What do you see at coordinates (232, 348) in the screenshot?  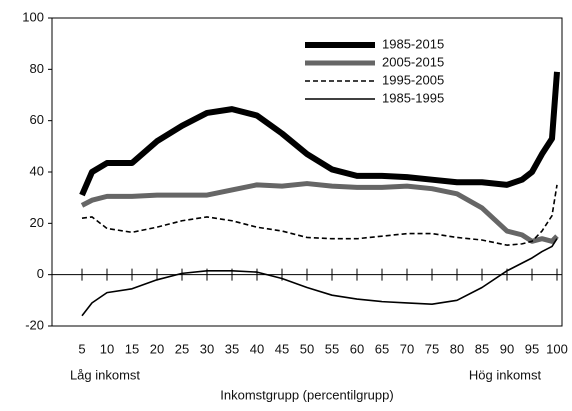 I see `x-tick-label: 35` at bounding box center [232, 348].